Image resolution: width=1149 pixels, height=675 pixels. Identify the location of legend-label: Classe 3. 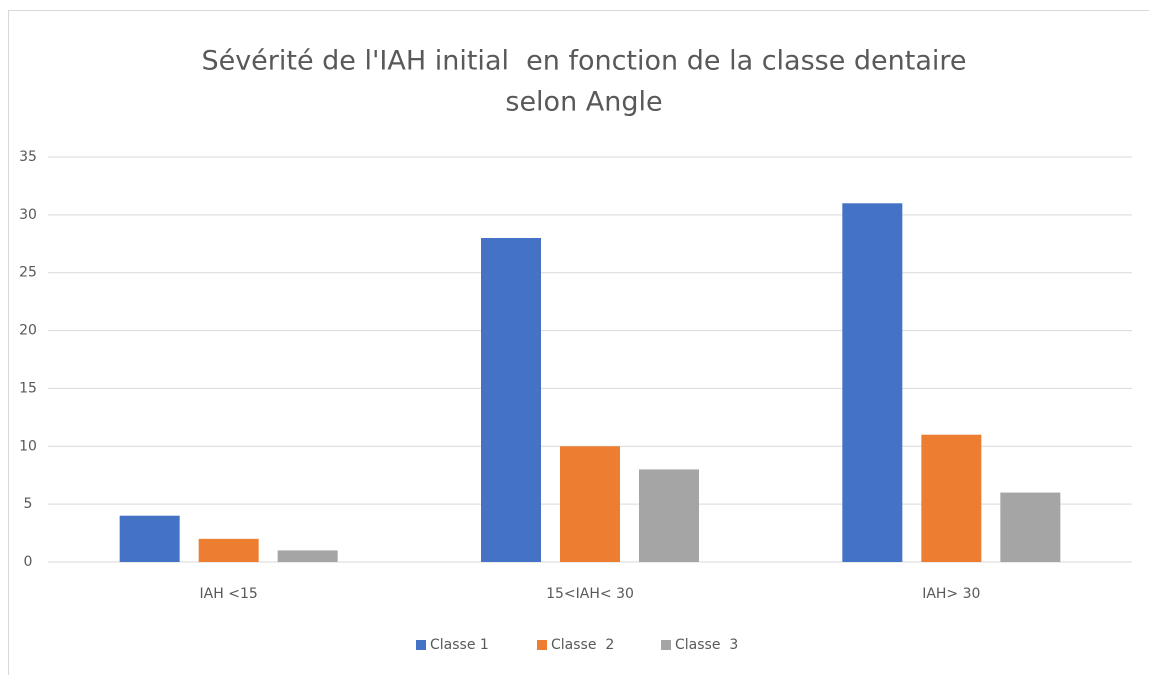
(706, 645).